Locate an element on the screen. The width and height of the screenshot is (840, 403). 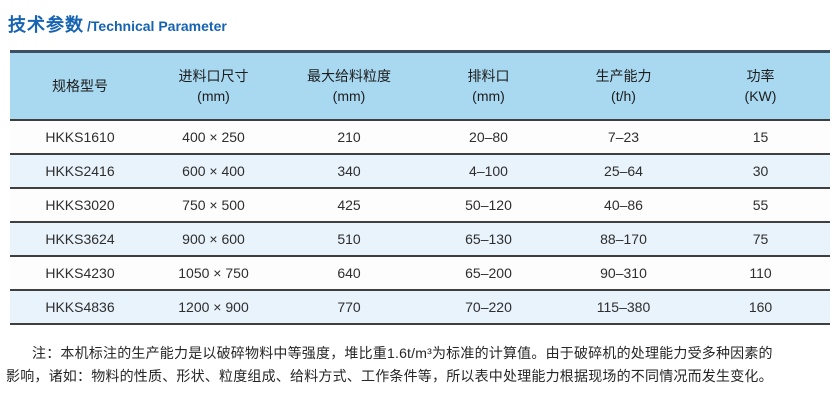
column-header-unit: (t/h) is located at coordinates (623, 95).